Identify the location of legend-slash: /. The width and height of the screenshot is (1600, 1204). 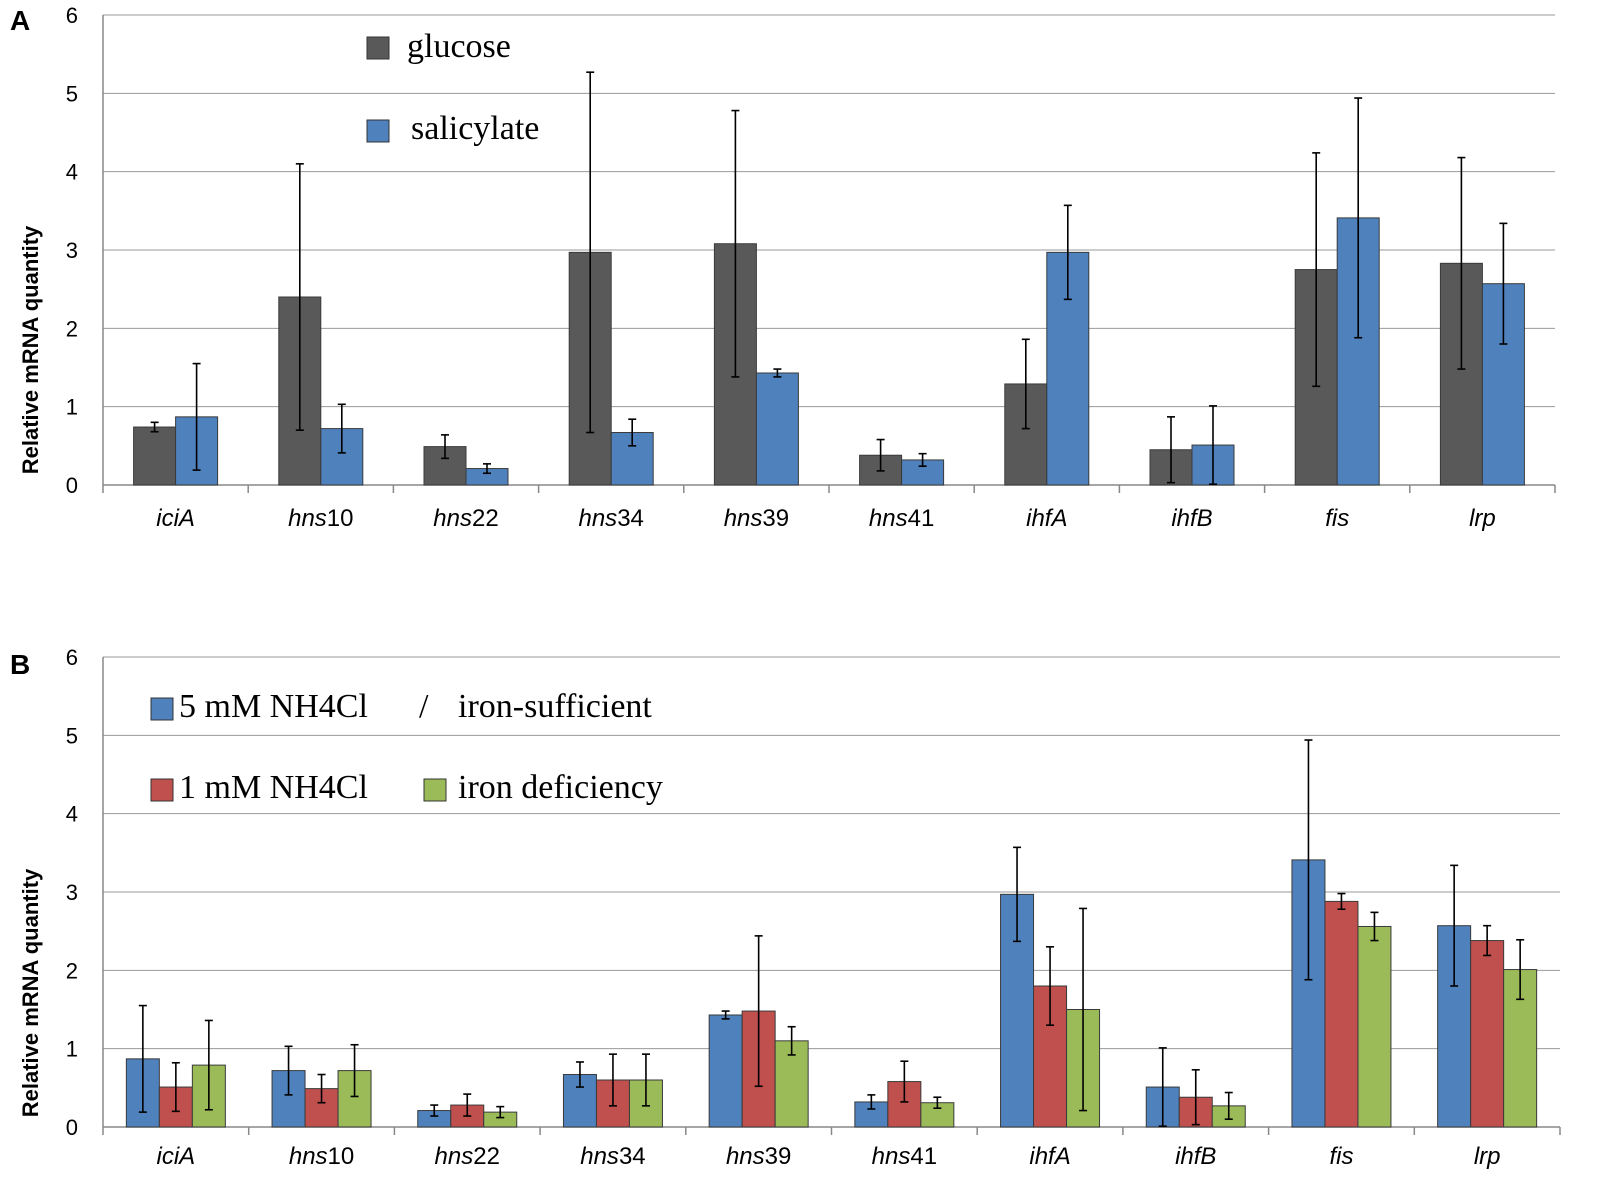
(424, 706).